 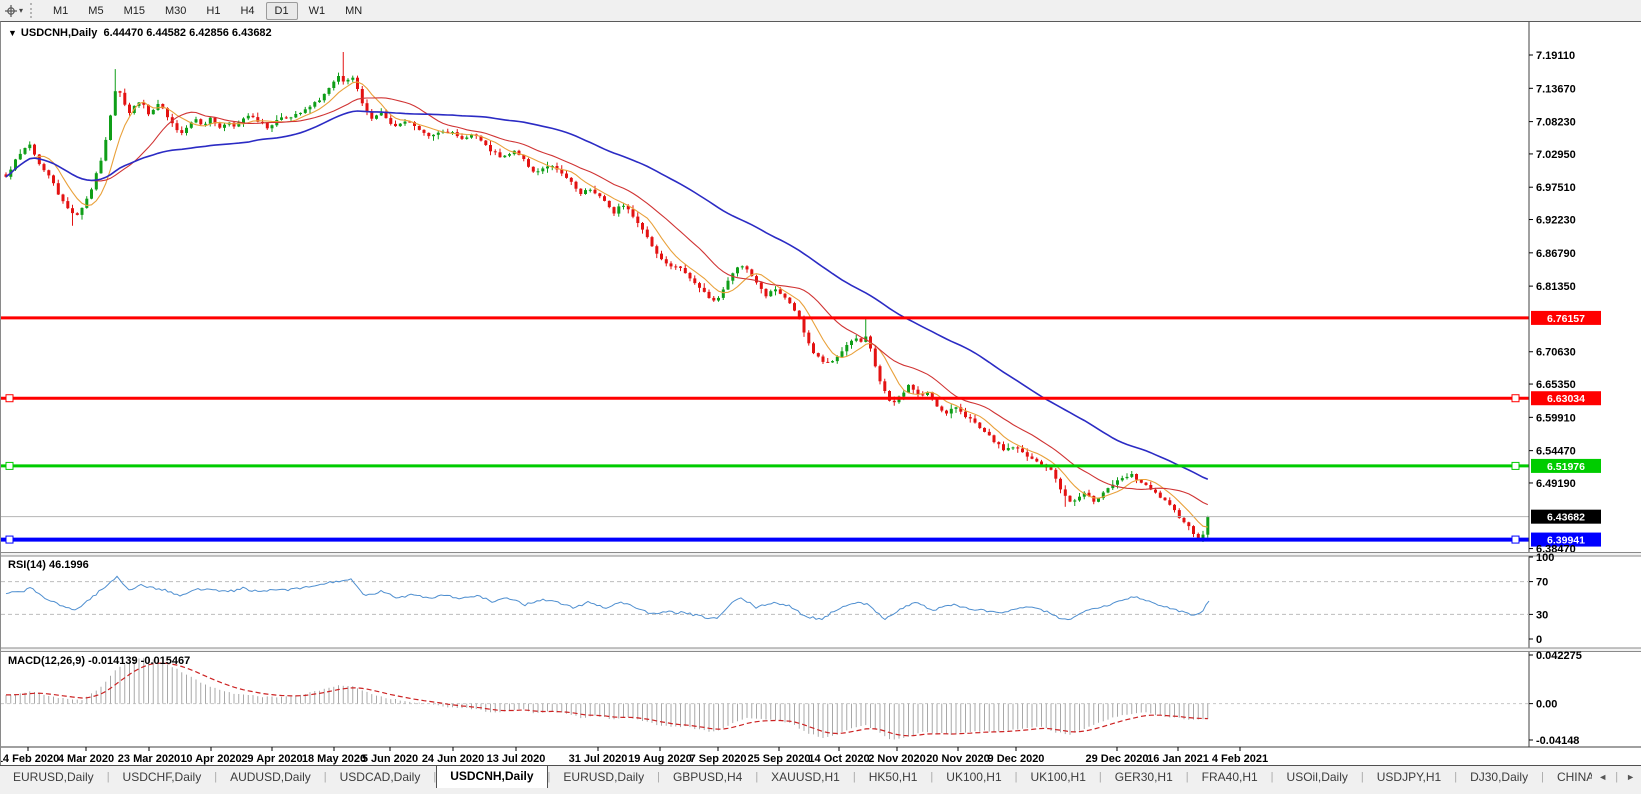 What do you see at coordinates (660, 759) in the screenshot?
I see `time-axis-label: 19 Aug 2020` at bounding box center [660, 759].